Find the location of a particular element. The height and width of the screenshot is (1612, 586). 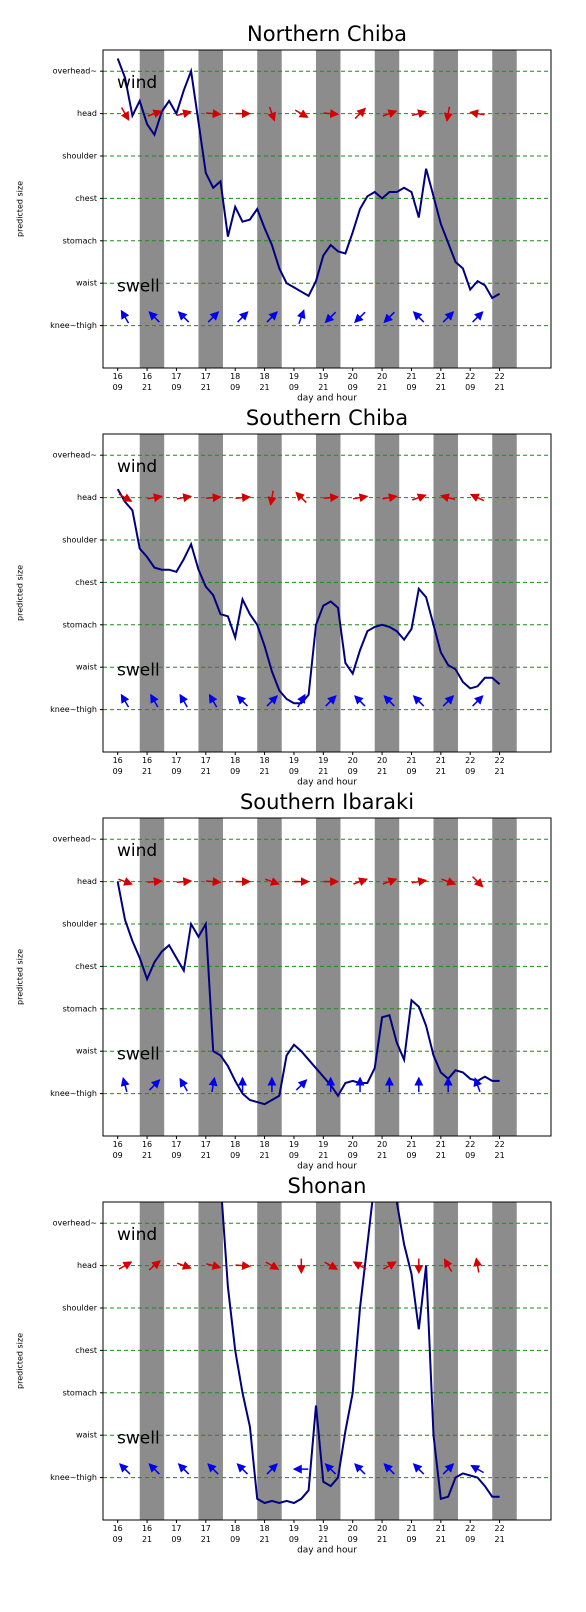

y-tick-label: overhead~ is located at coordinates (75, 839).